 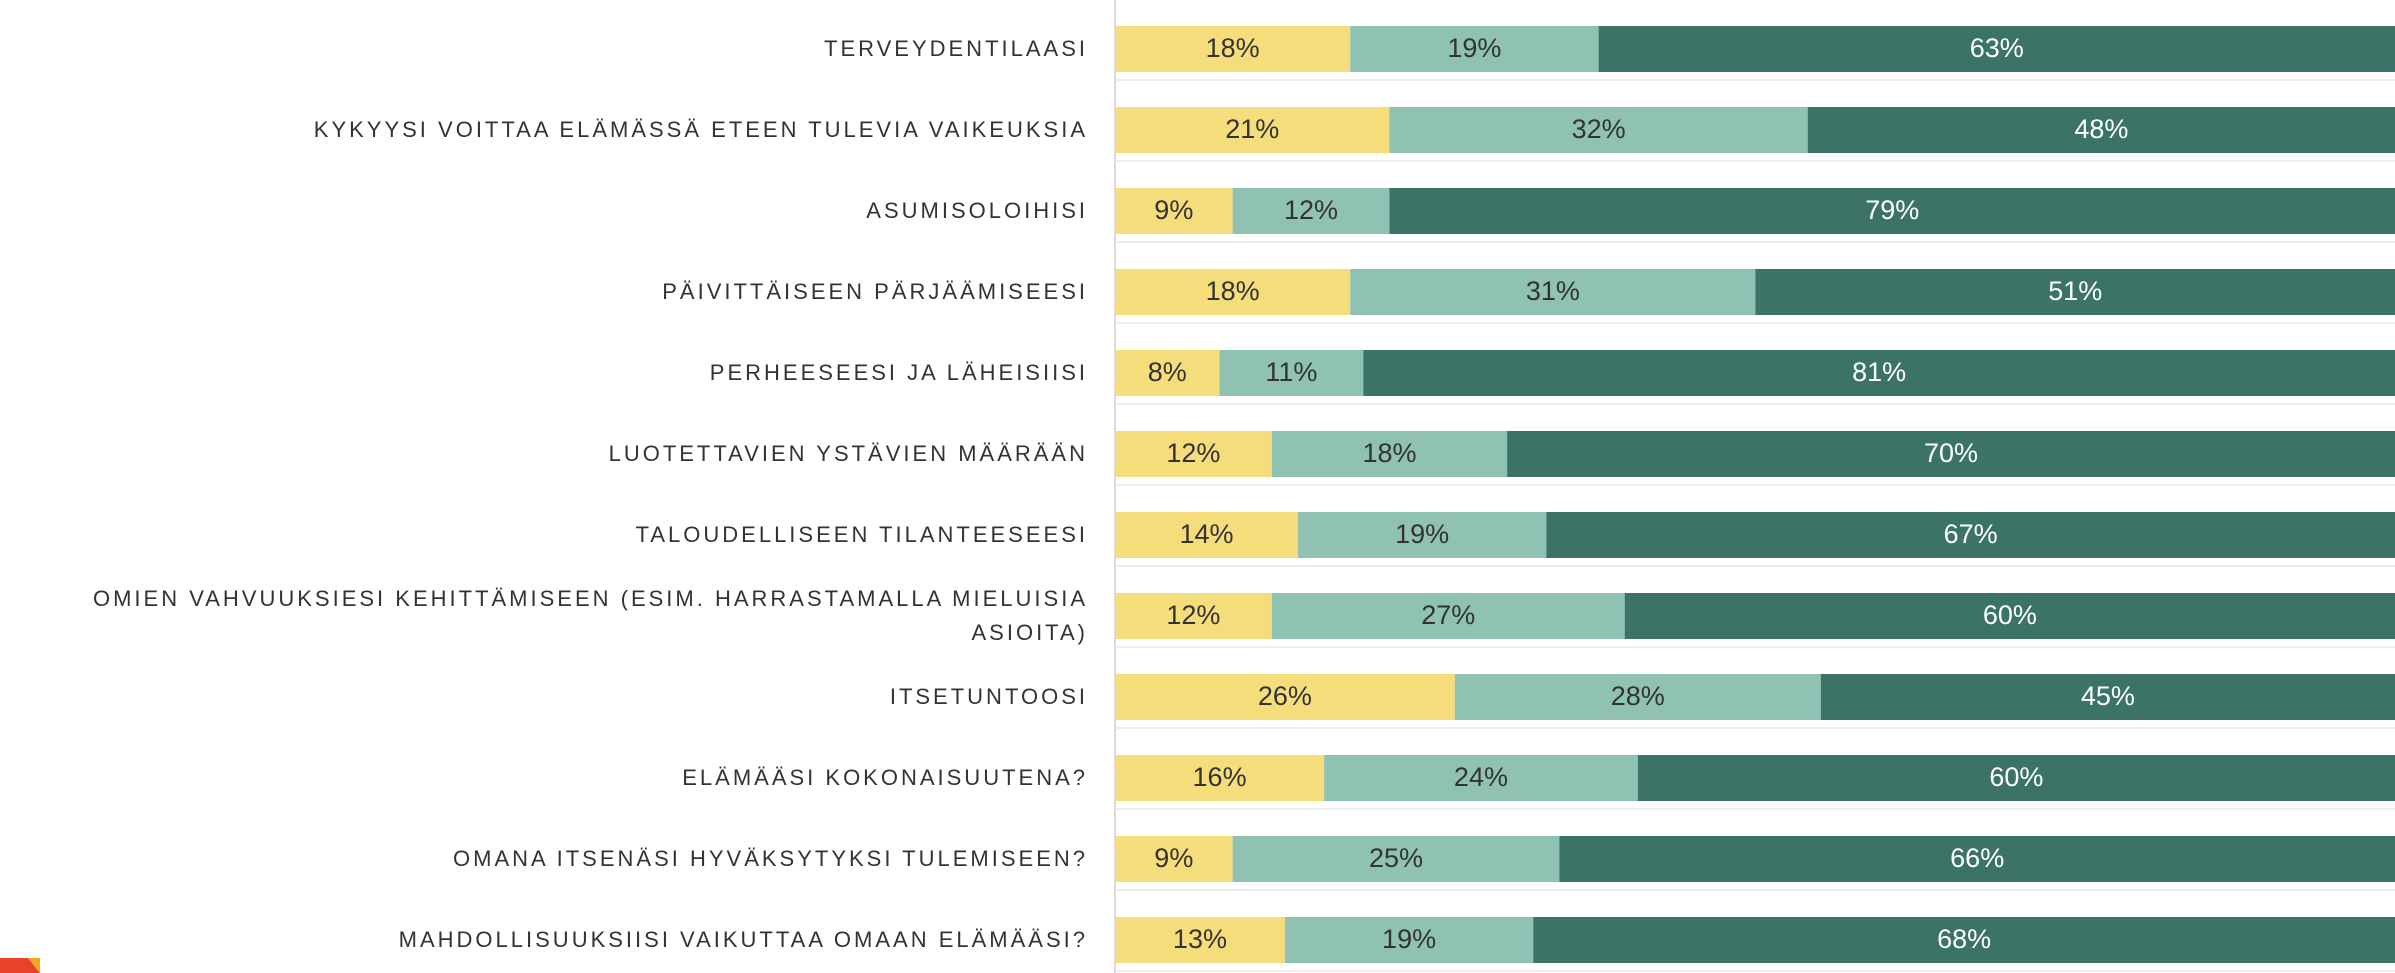 I want to click on category-label: PÄIVITTÄISEEN PÄRJÄÄMISEESI, so click(x=875, y=291).